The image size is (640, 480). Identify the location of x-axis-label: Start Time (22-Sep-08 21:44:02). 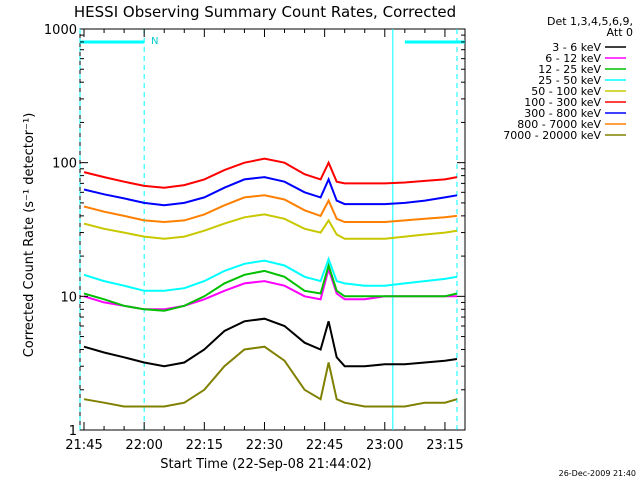
(265, 464).